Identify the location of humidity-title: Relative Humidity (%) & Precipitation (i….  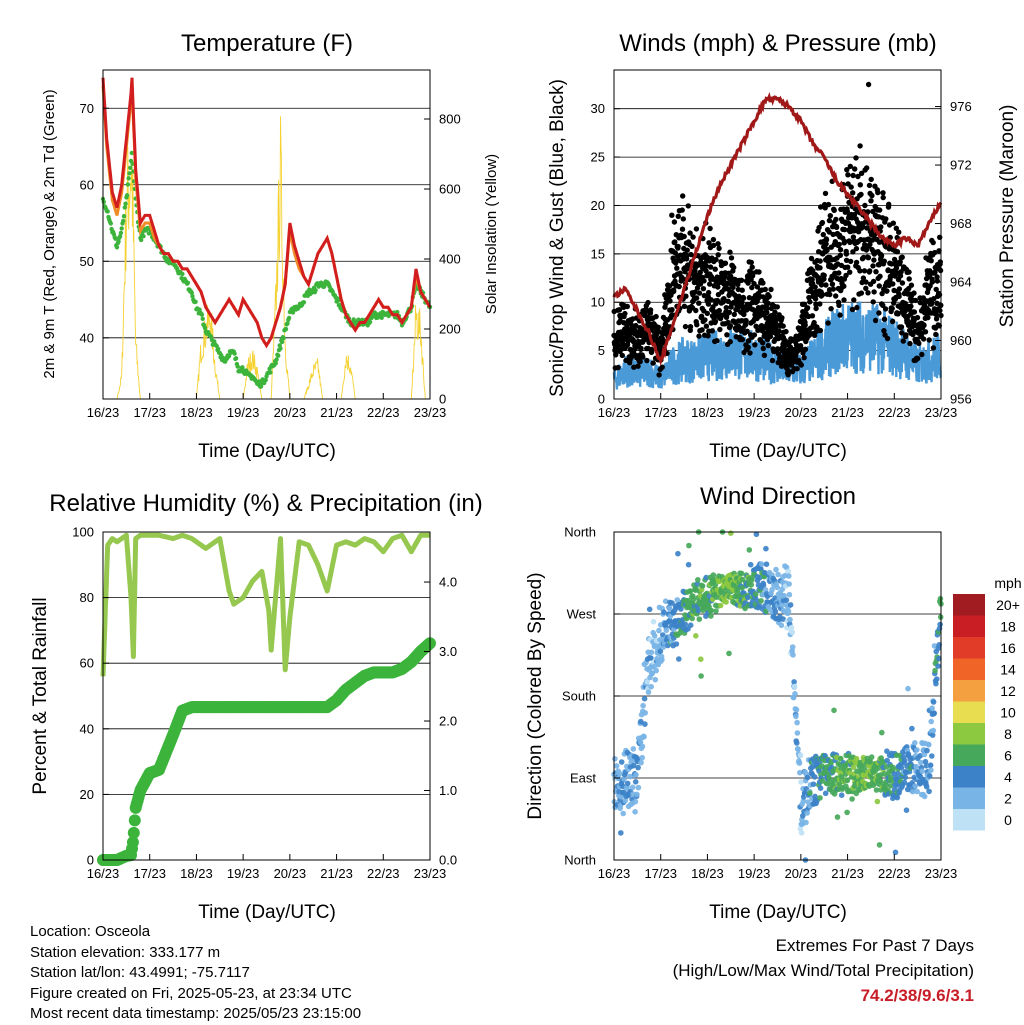
(265, 503).